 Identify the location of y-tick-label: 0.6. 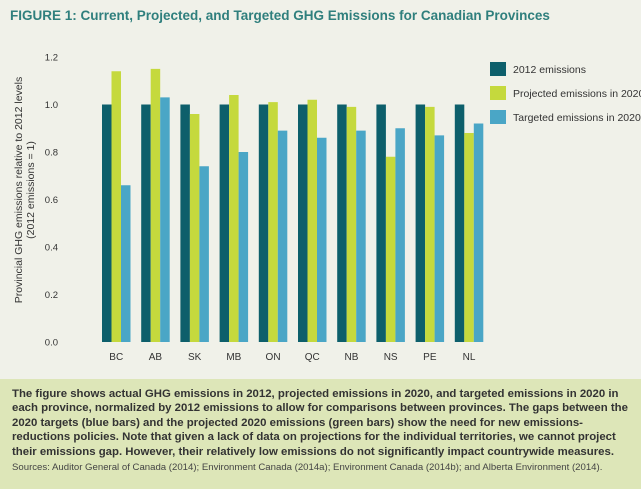
(51, 200).